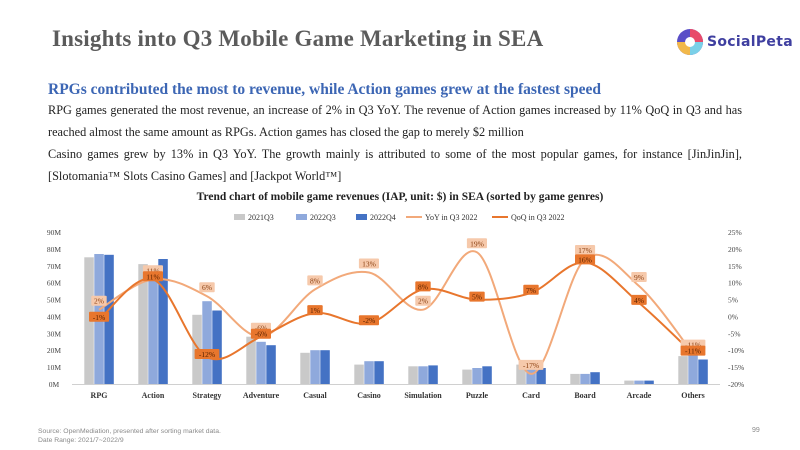  I want to click on label-qoq-others: -11%, so click(693, 351).